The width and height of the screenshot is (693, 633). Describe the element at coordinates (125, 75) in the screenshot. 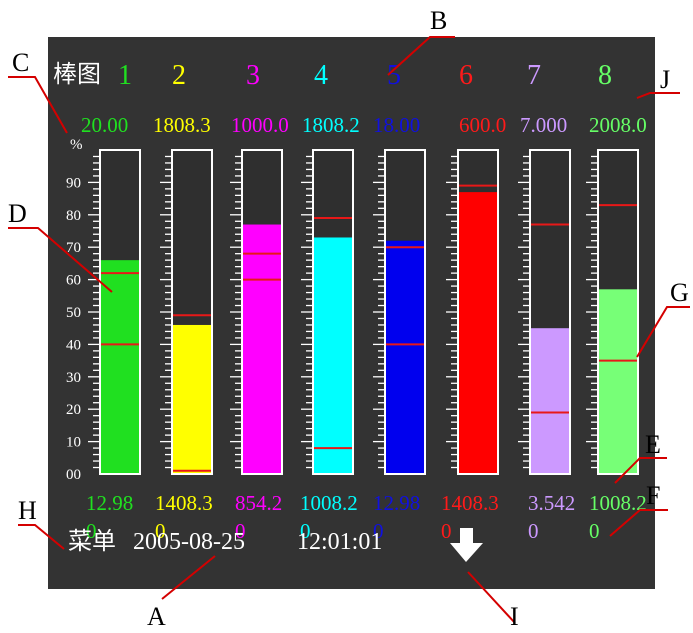

I see `channel-number-label: 1` at that location.